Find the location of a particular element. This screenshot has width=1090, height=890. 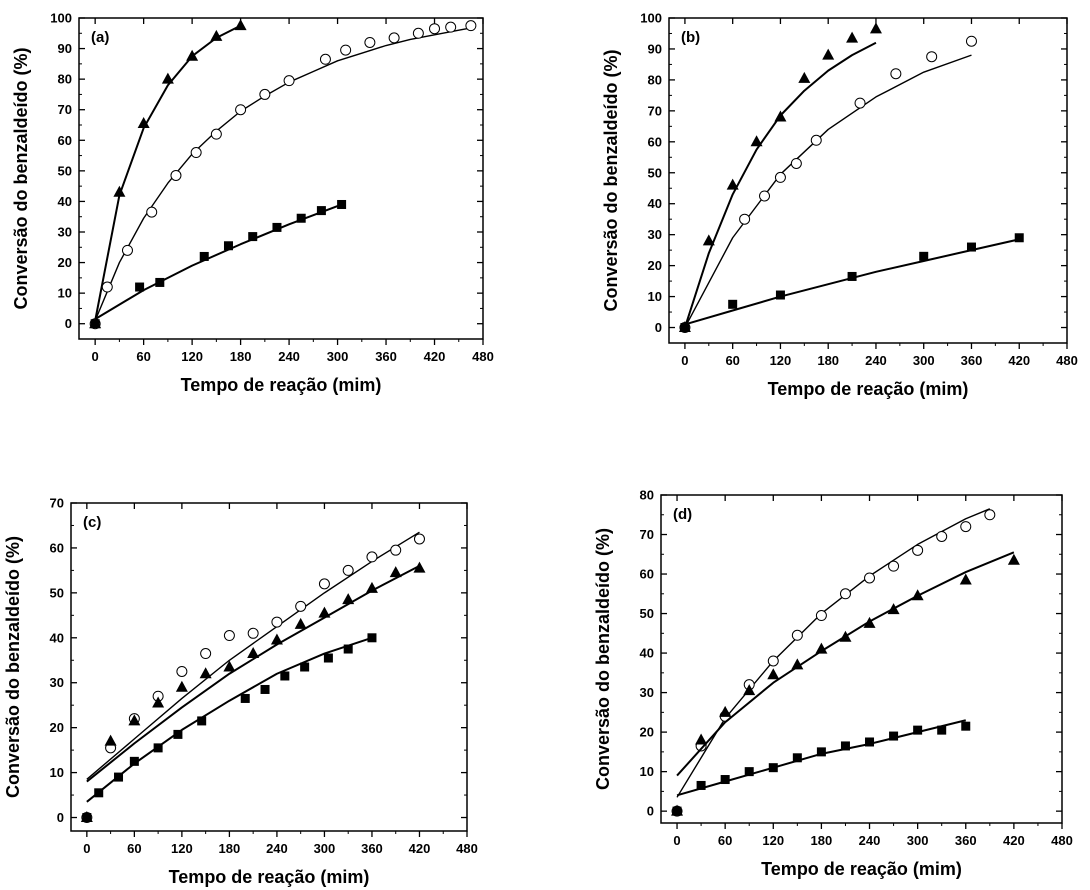

fit-curve-triangle is located at coordinates (168, 172).